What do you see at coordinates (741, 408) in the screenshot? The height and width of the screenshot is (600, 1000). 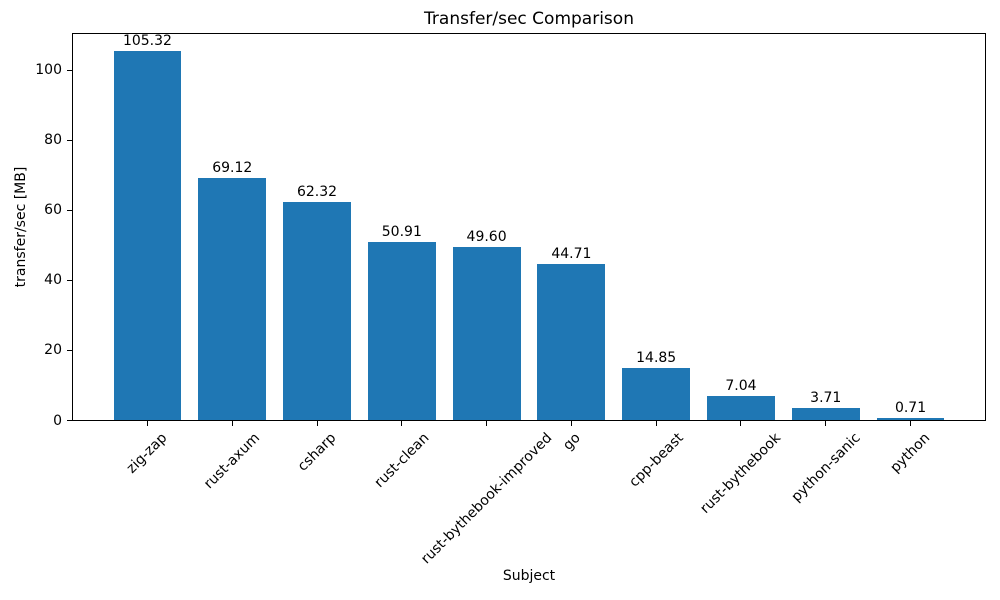 I see `bar-rust-bythebook` at bounding box center [741, 408].